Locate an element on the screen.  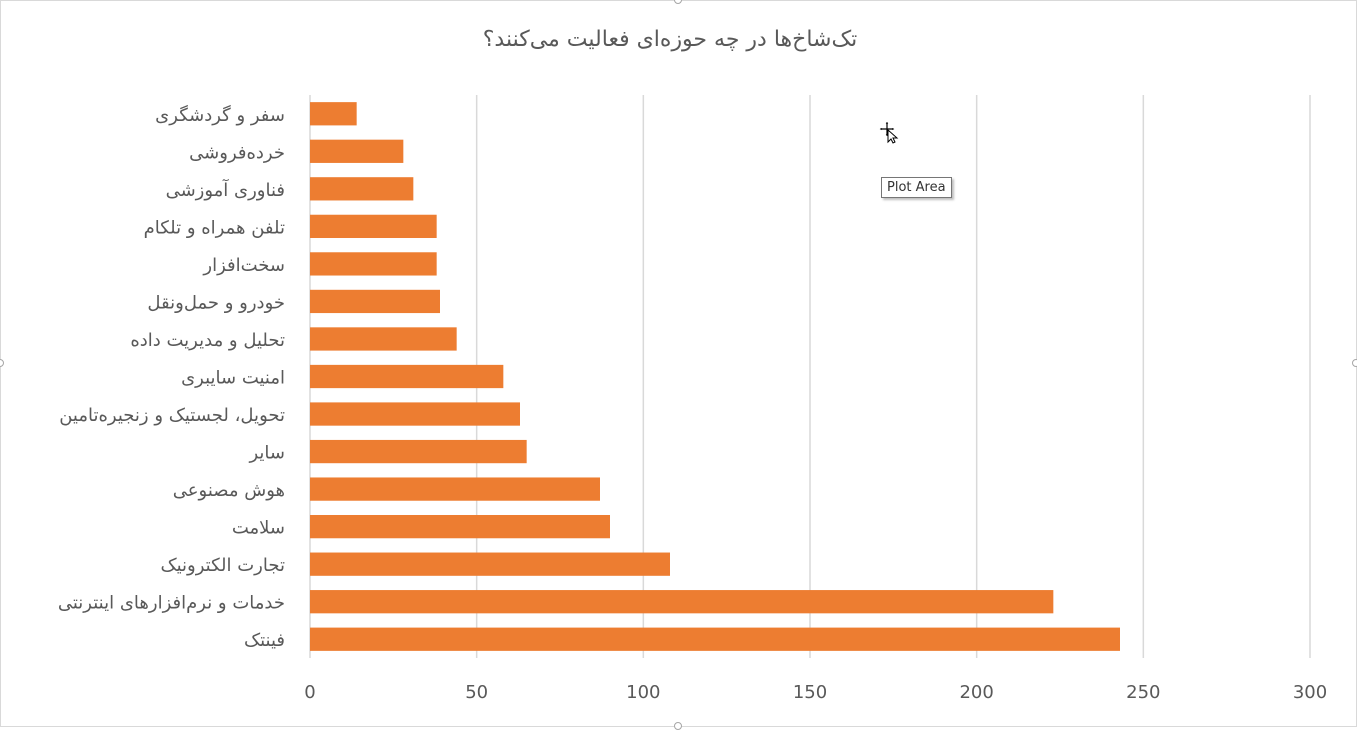
category-label: تحویل، لجستیک و زنجیره‌تامین is located at coordinates (172, 415).